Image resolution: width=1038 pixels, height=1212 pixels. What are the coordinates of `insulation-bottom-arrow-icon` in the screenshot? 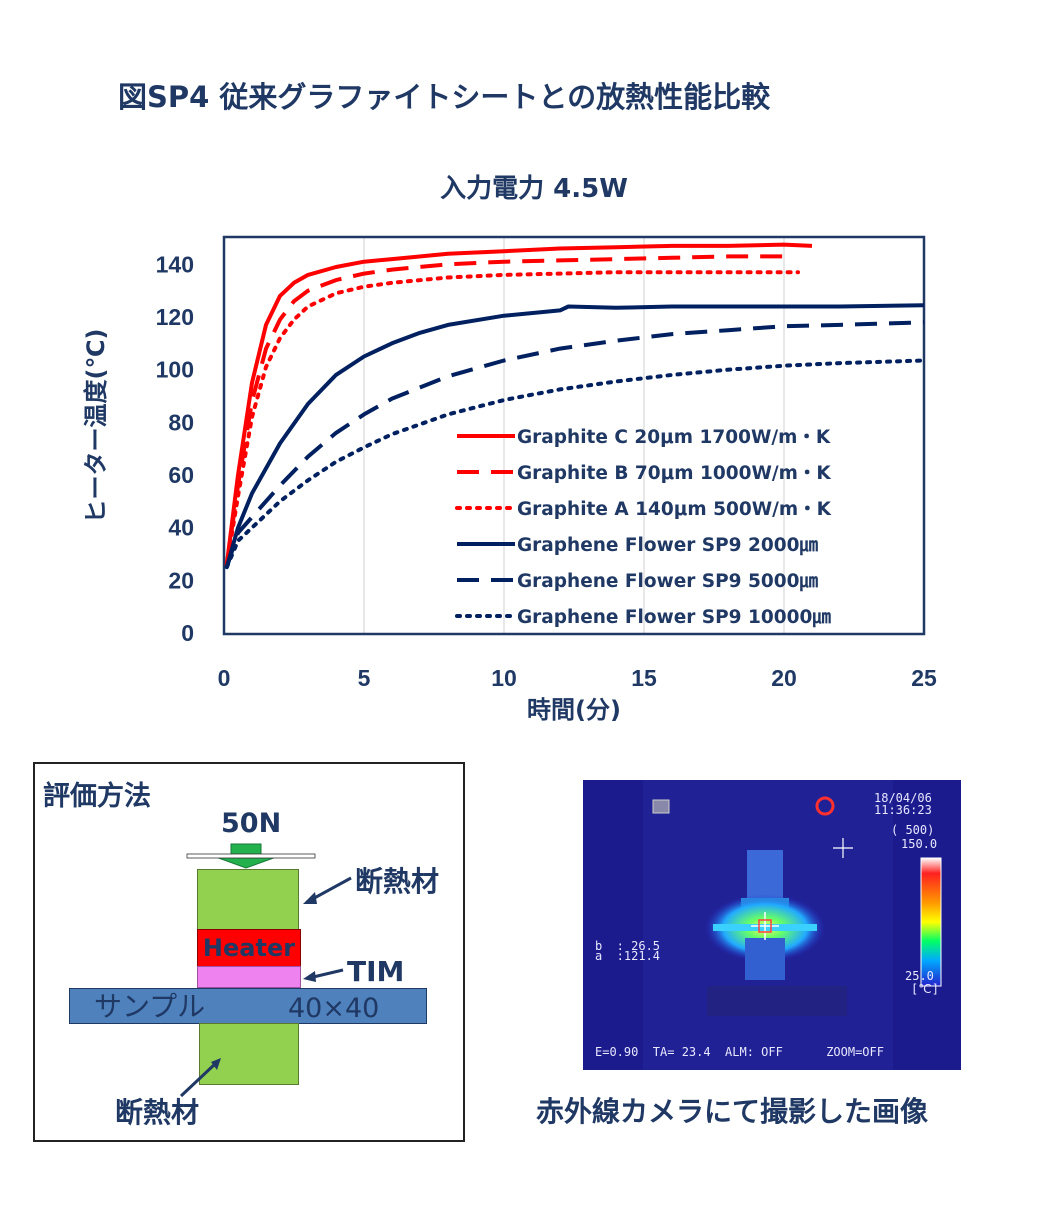 It's located at (198, 1080).